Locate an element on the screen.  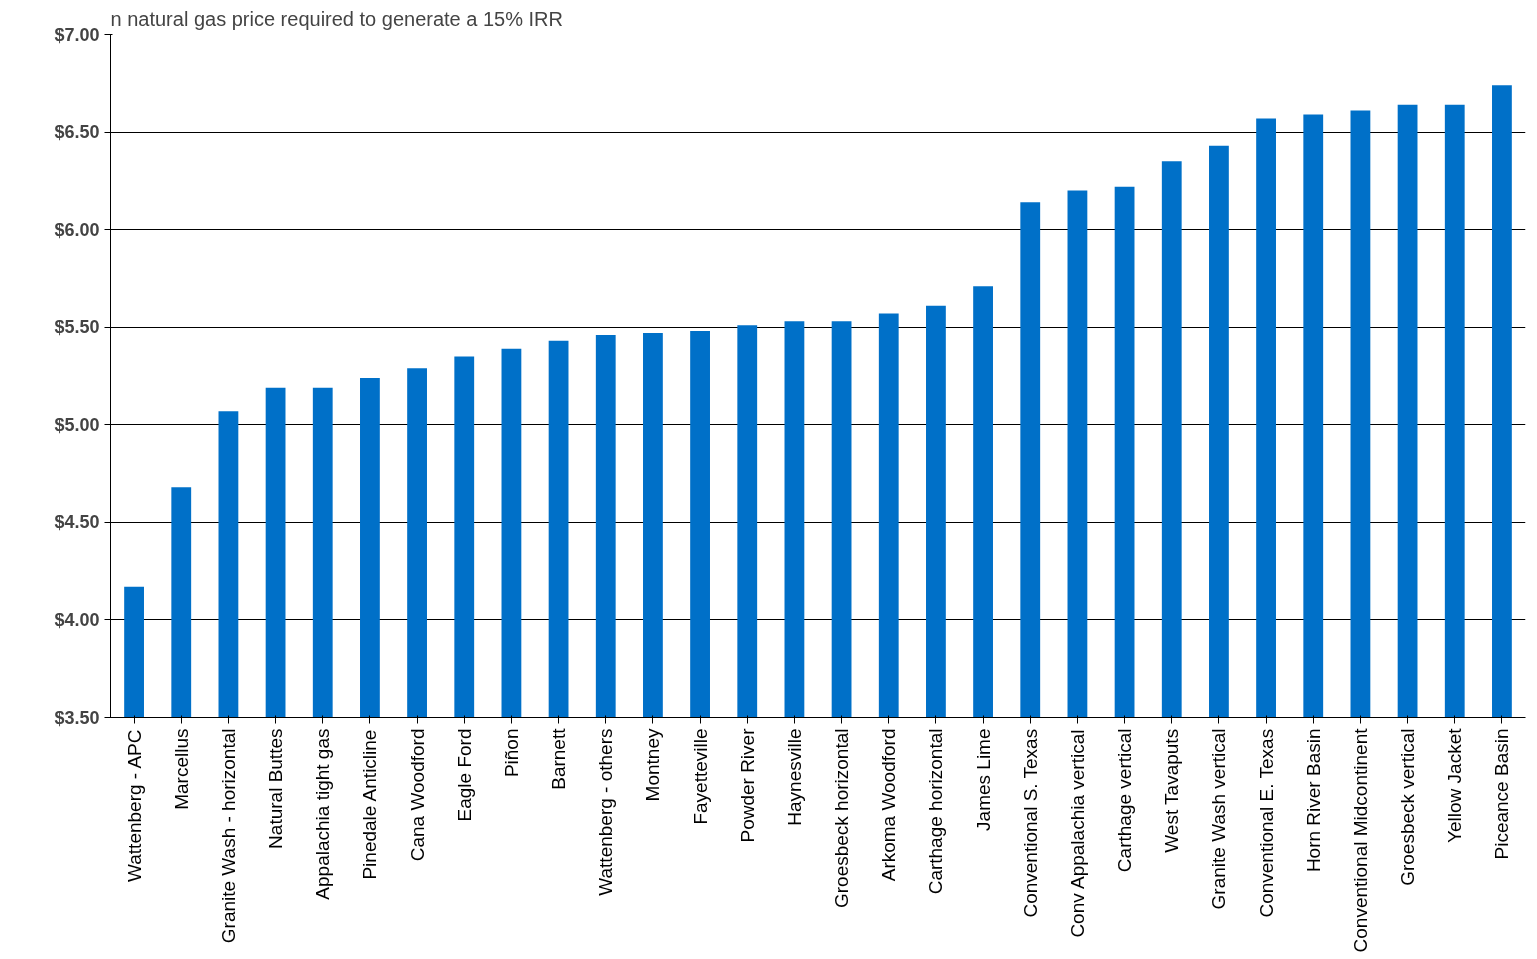
x-tick-label: Piceance Basin is located at coordinates (1502, 794).